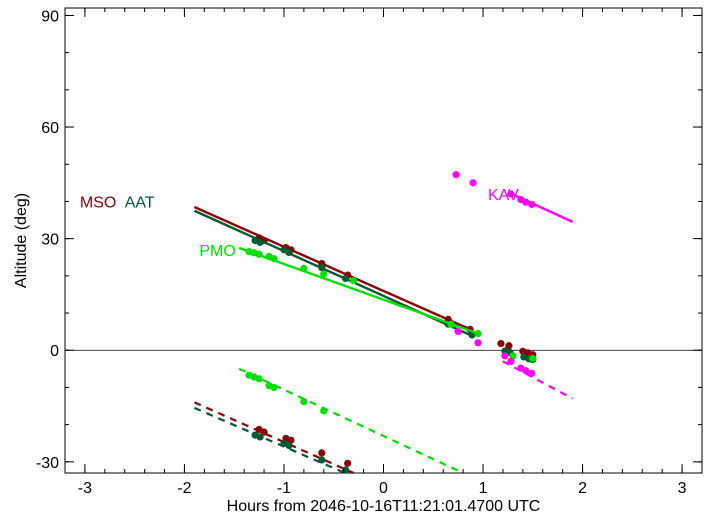 The width and height of the screenshot is (708, 518). I want to click on y-tick-label: 60, so click(50, 128).